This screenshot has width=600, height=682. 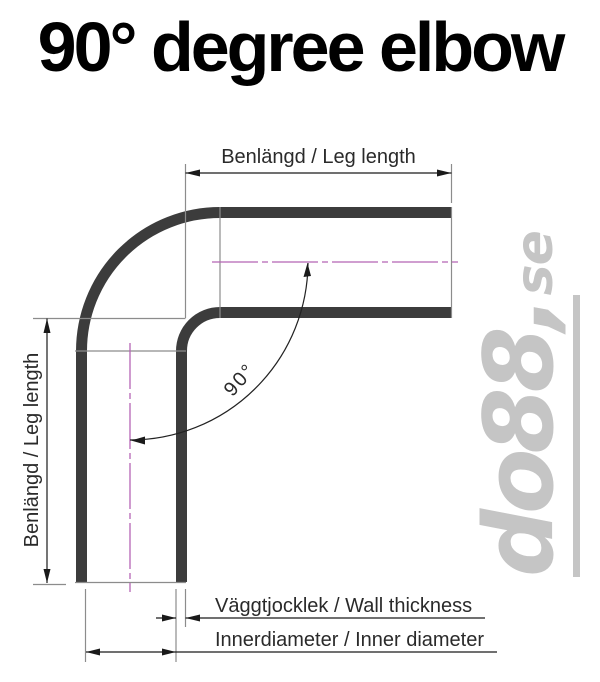 What do you see at coordinates (350, 640) in the screenshot?
I see `dimension-label-inner-diameter: Innerdiameter / Inner diameter` at bounding box center [350, 640].